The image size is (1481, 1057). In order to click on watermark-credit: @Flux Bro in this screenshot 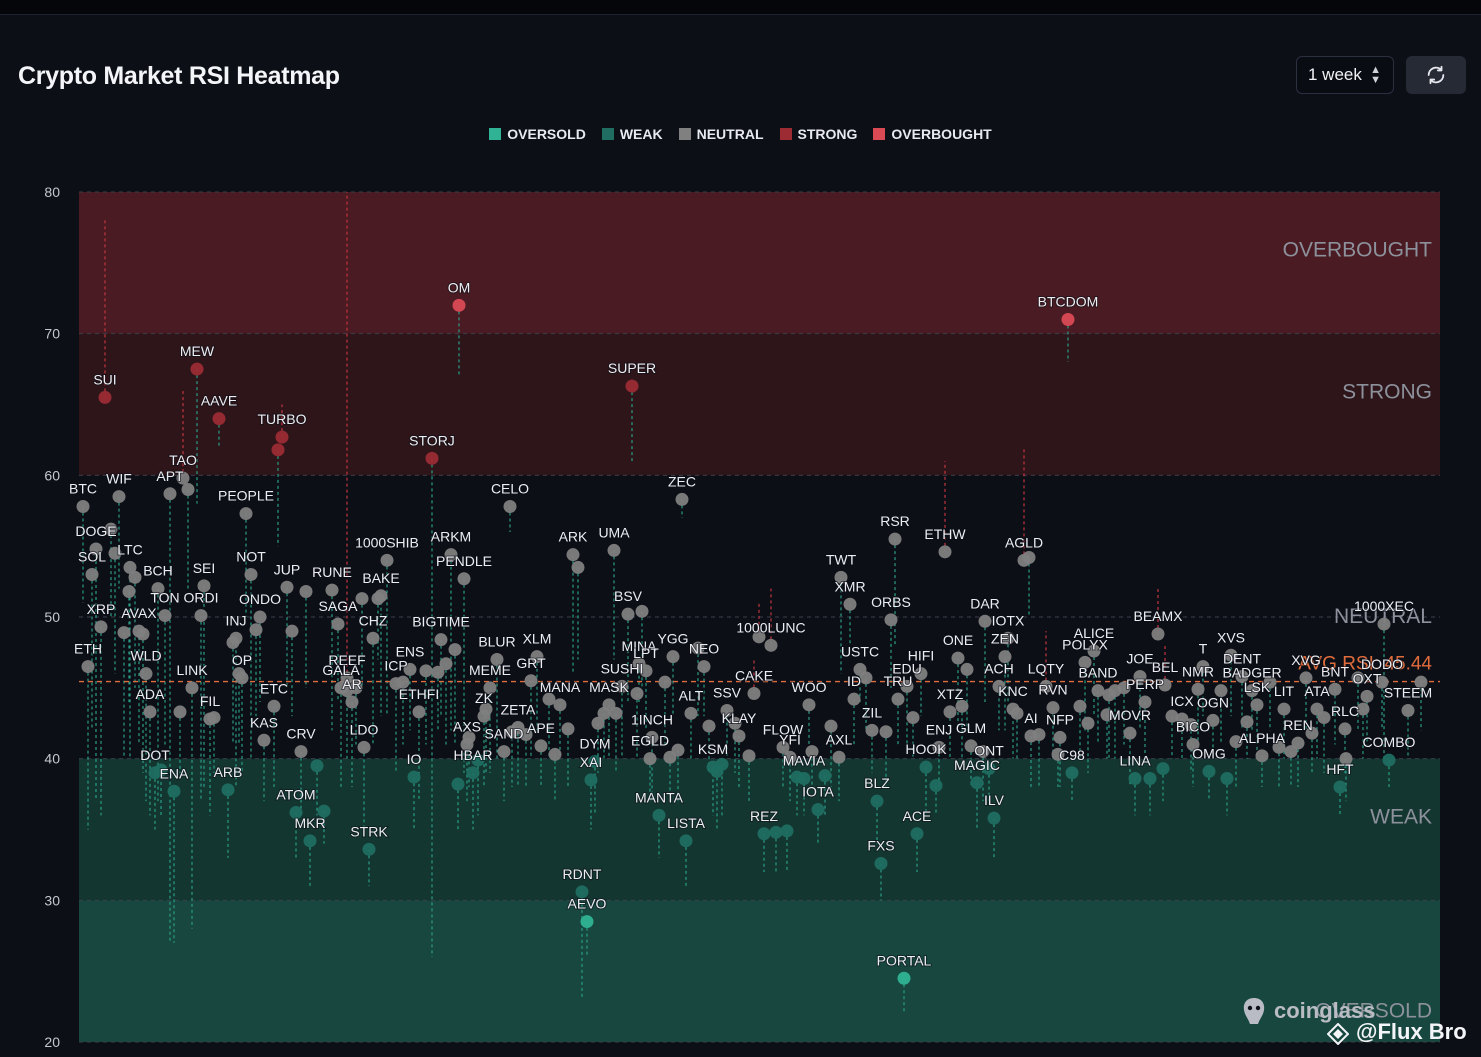, I will do `click(1411, 1031)`.